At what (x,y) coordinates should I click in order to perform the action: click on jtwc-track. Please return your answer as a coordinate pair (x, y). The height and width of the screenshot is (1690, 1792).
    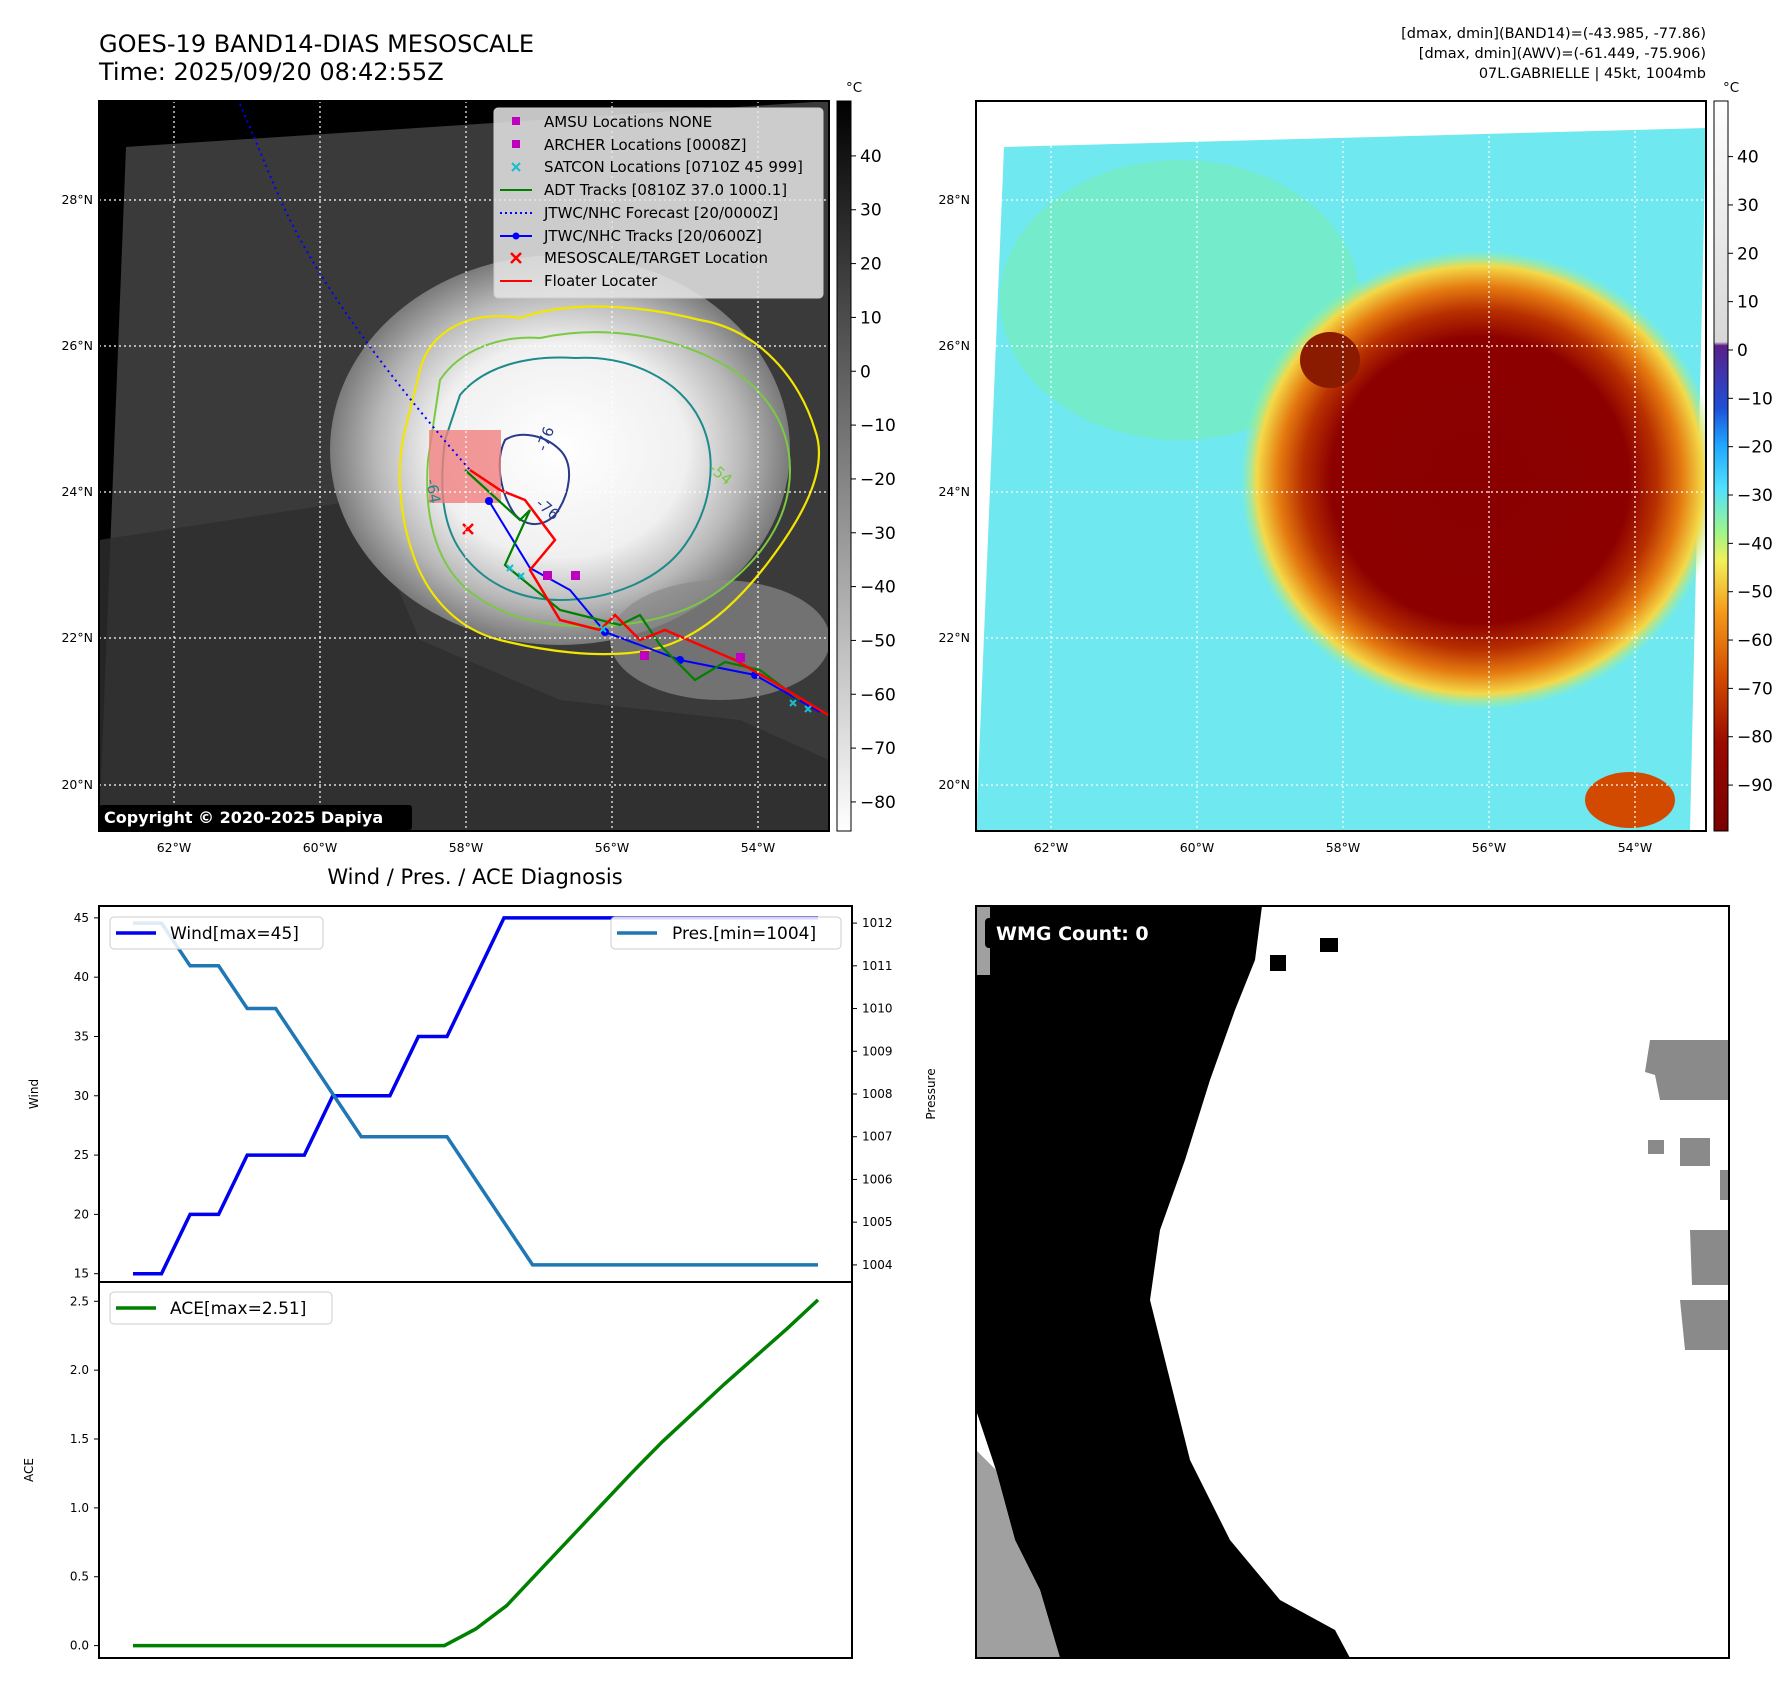
    Looking at the image, I should click on (654, 606).